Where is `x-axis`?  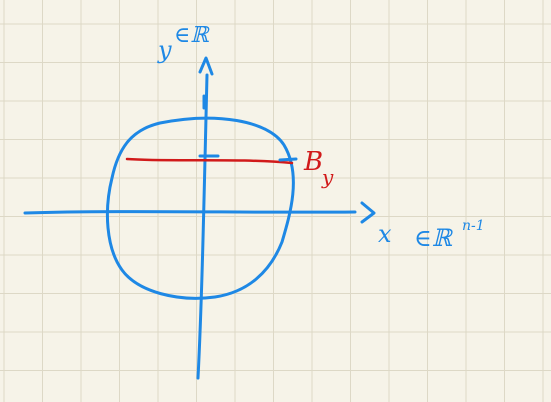 x-axis is located at coordinates (190, 212).